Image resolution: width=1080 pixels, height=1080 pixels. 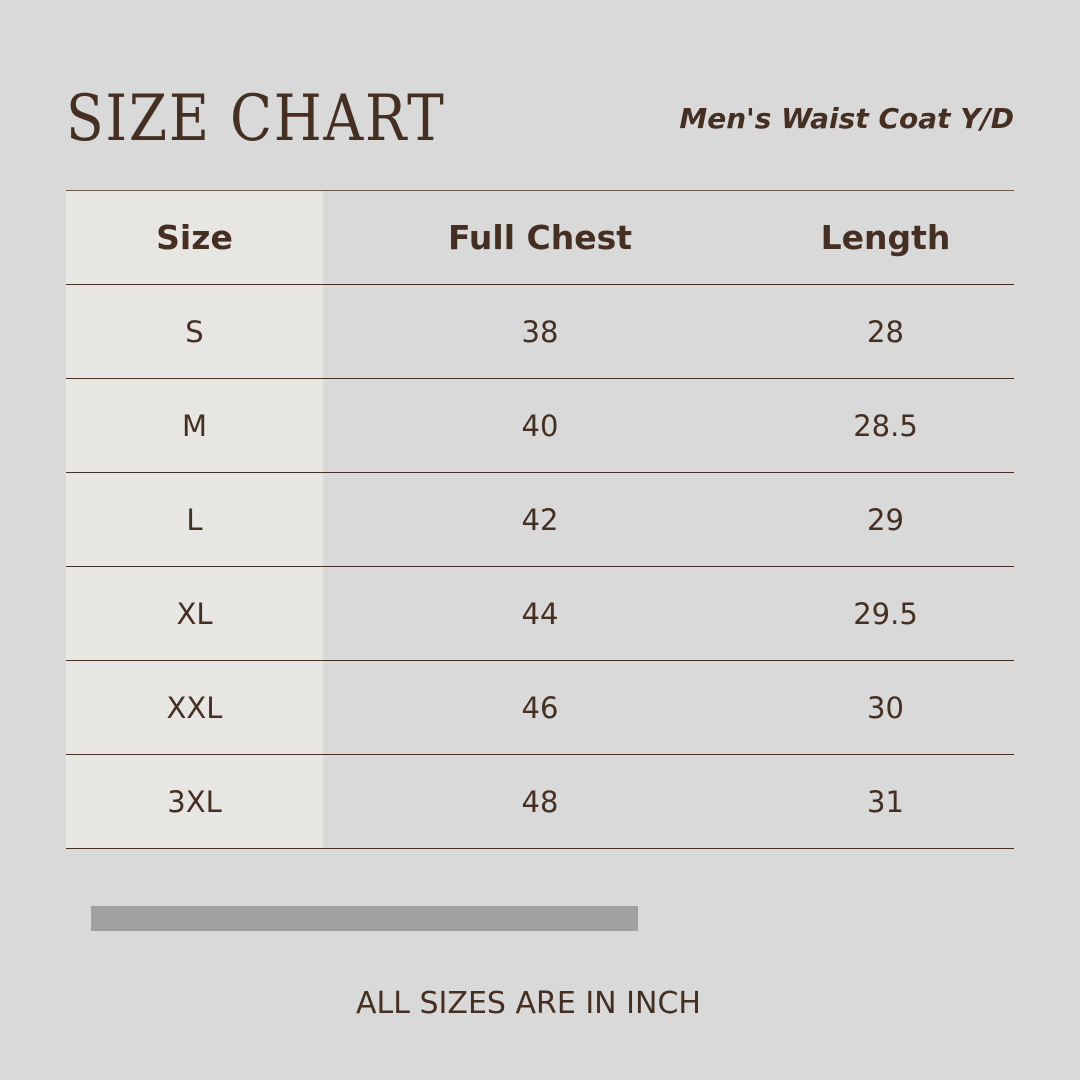 What do you see at coordinates (885, 237) in the screenshot?
I see `header-length: Length` at bounding box center [885, 237].